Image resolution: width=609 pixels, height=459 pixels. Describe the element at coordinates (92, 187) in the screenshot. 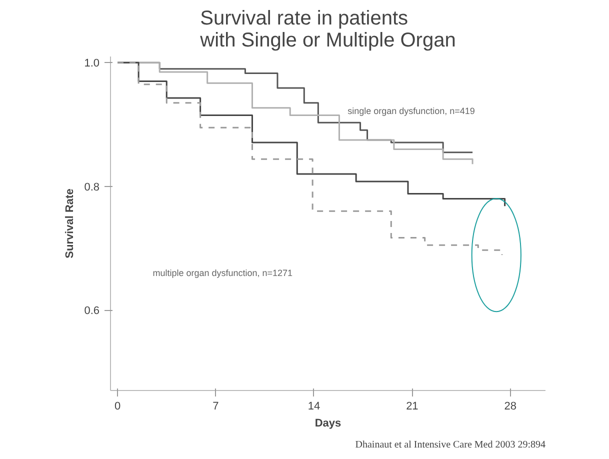

I see `y-tick-label: 0.8` at that location.